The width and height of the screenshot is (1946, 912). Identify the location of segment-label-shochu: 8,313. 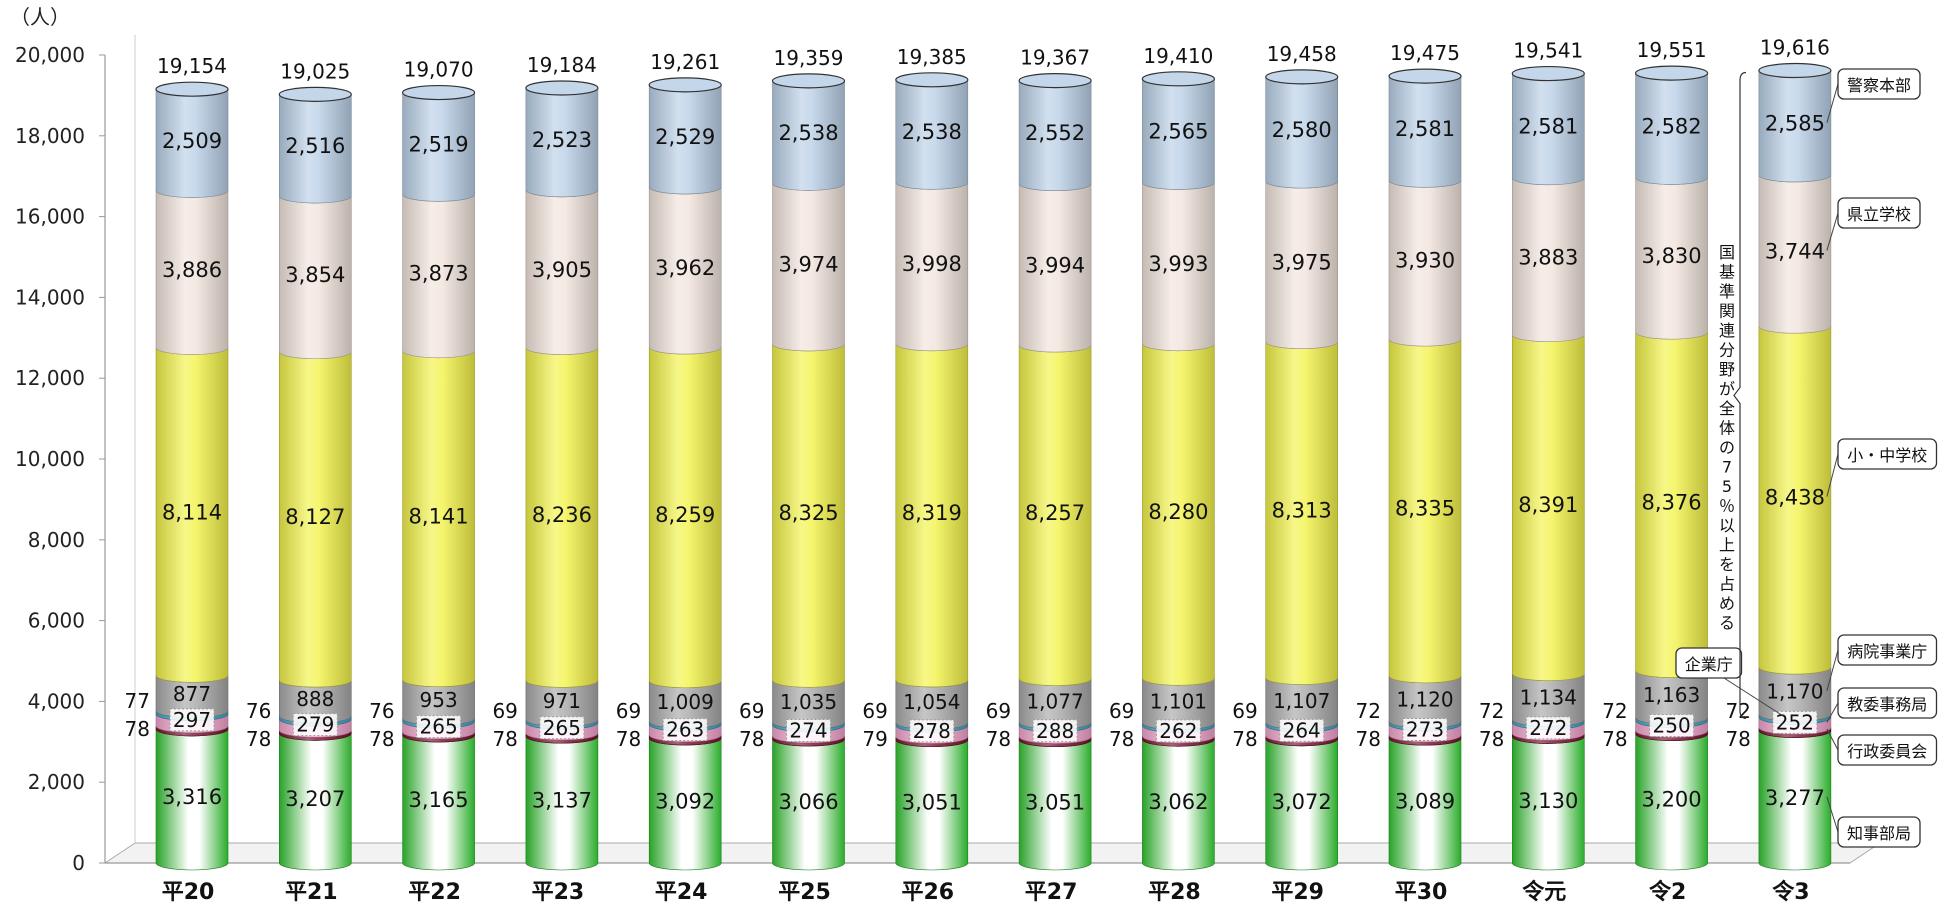
(1302, 511).